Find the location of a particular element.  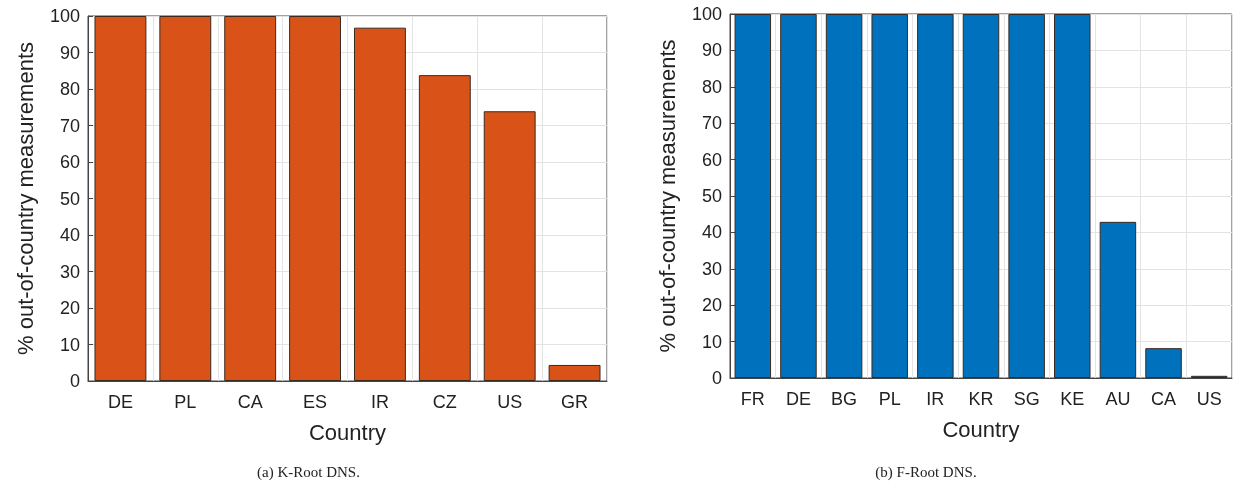

x-tick-label: GR is located at coordinates (575, 402).